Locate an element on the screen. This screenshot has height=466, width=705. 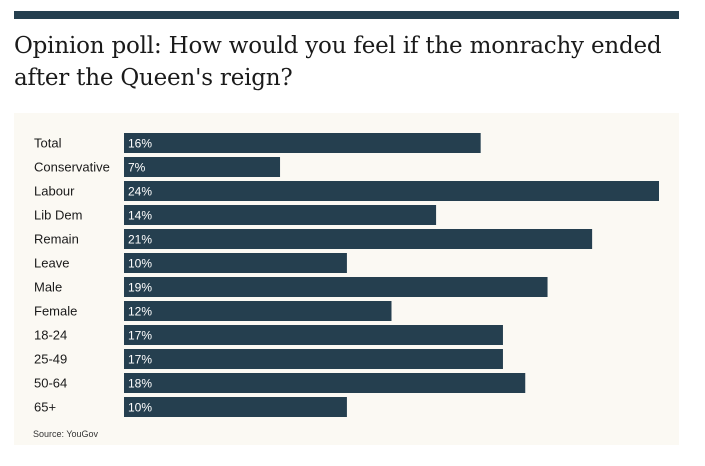
value-label: 24% is located at coordinates (140, 192).